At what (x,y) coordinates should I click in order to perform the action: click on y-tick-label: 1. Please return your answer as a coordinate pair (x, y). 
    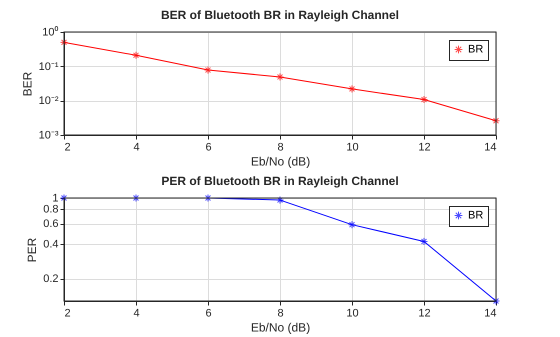
    Looking at the image, I should click on (55, 198).